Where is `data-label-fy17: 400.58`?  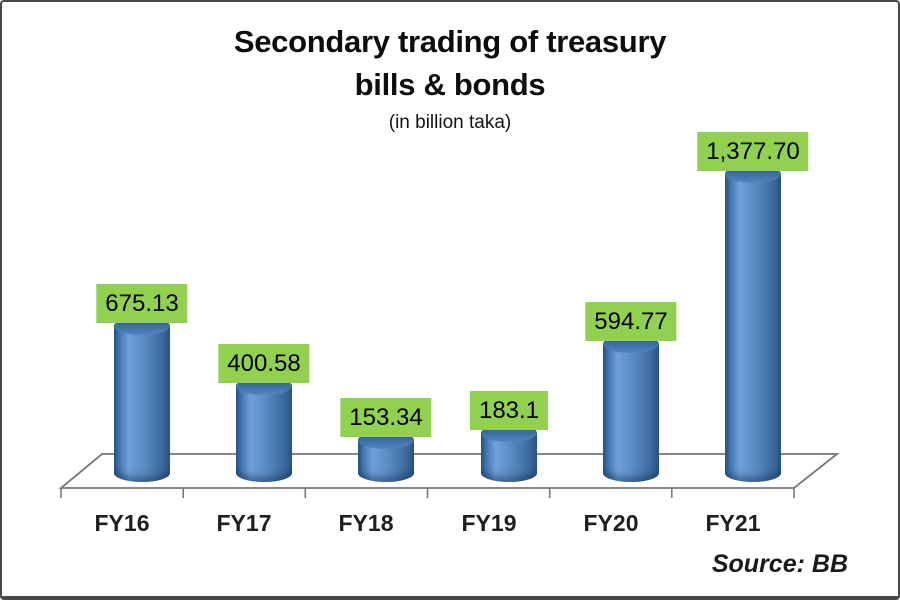
data-label-fy17: 400.58 is located at coordinates (264, 363).